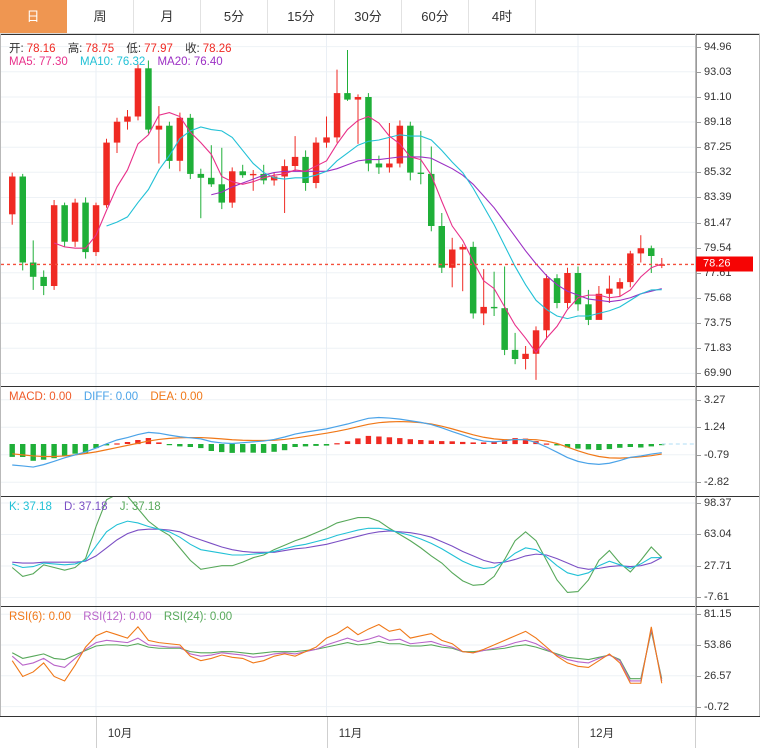  What do you see at coordinates (348, 661) in the screenshot?
I see `rsi-plot` at bounding box center [348, 661].